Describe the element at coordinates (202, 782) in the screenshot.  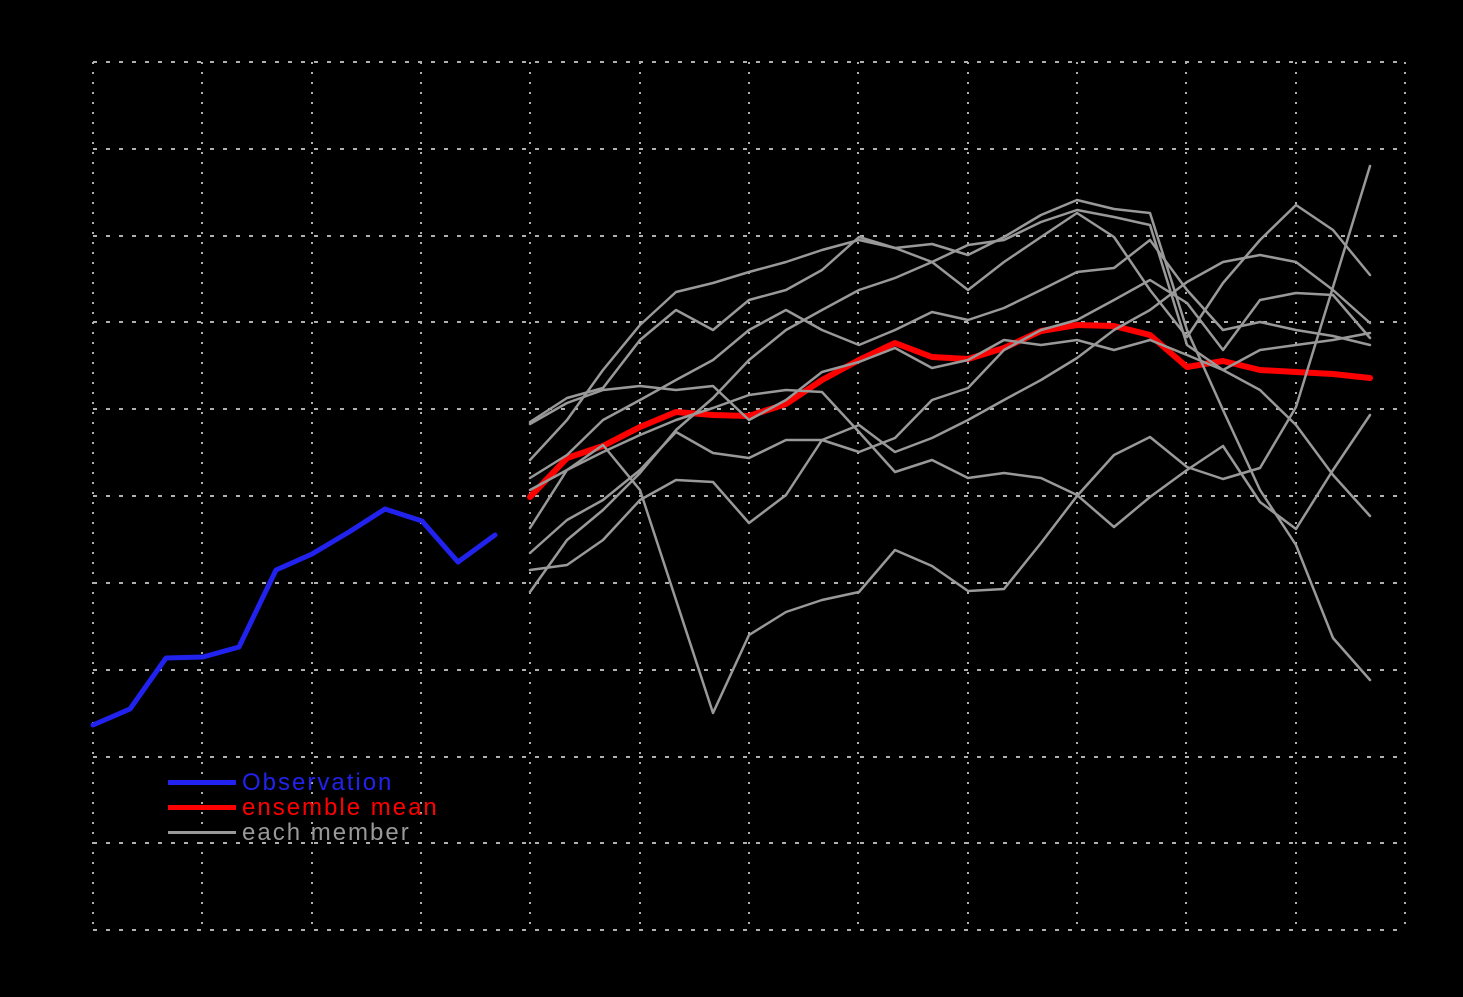
I see `observation-line-swatch` at that location.